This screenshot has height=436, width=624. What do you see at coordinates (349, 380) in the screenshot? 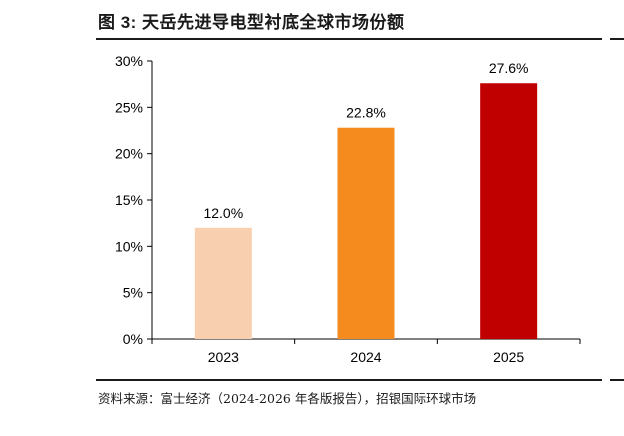
I see `bottom-rule` at bounding box center [349, 380].